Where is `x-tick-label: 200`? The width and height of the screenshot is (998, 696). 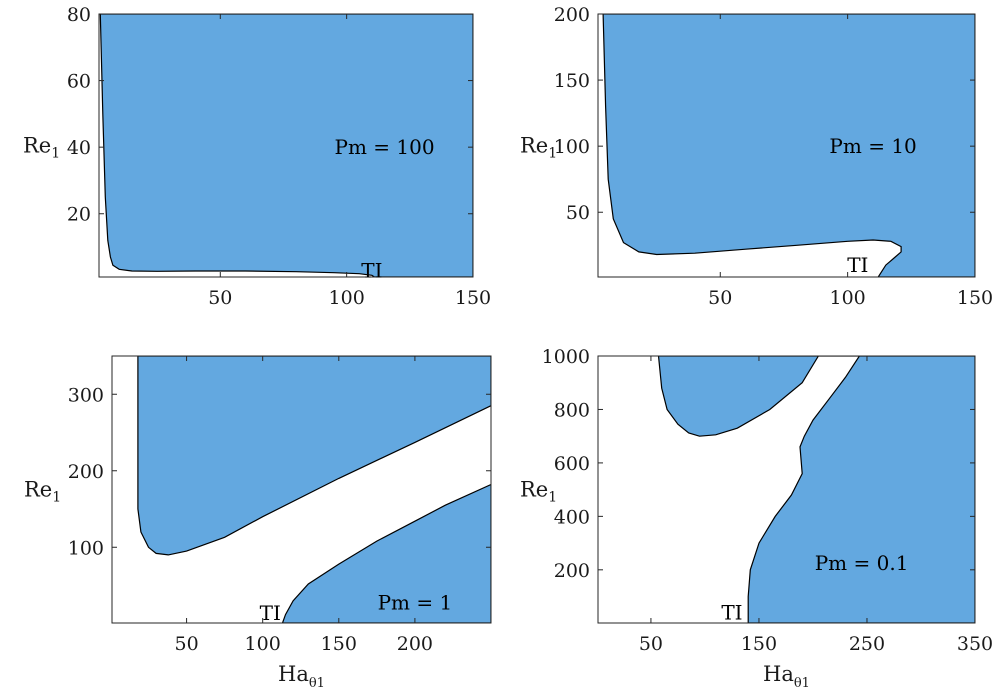 x-tick-label: 200 is located at coordinates (415, 644).